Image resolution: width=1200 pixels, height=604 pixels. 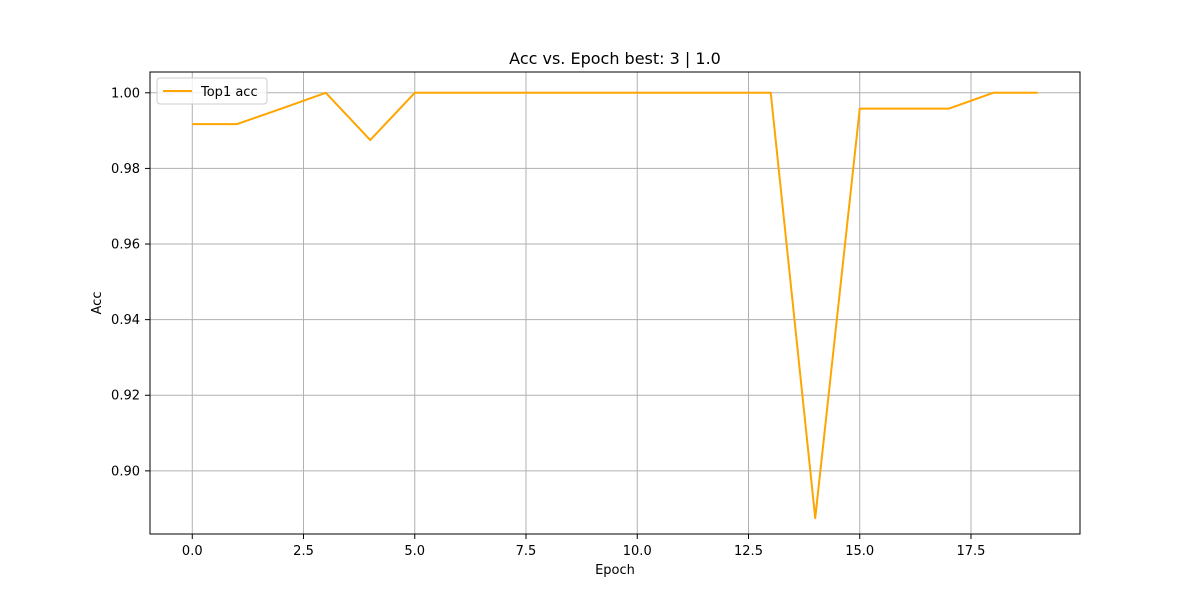 What do you see at coordinates (971, 551) in the screenshot?
I see `x-tick-label: 17.5` at bounding box center [971, 551].